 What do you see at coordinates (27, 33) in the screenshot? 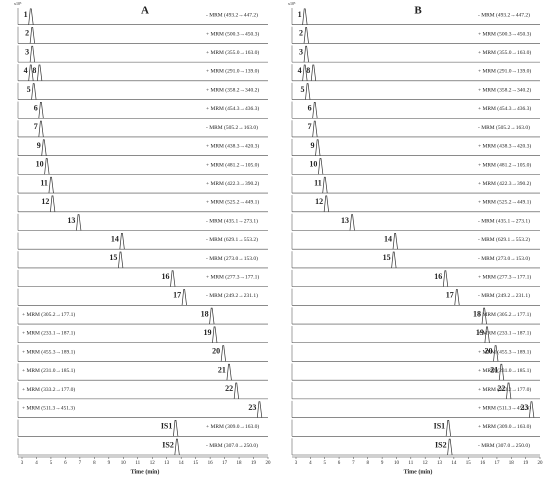
I see `peak-label: 2` at bounding box center [27, 33].